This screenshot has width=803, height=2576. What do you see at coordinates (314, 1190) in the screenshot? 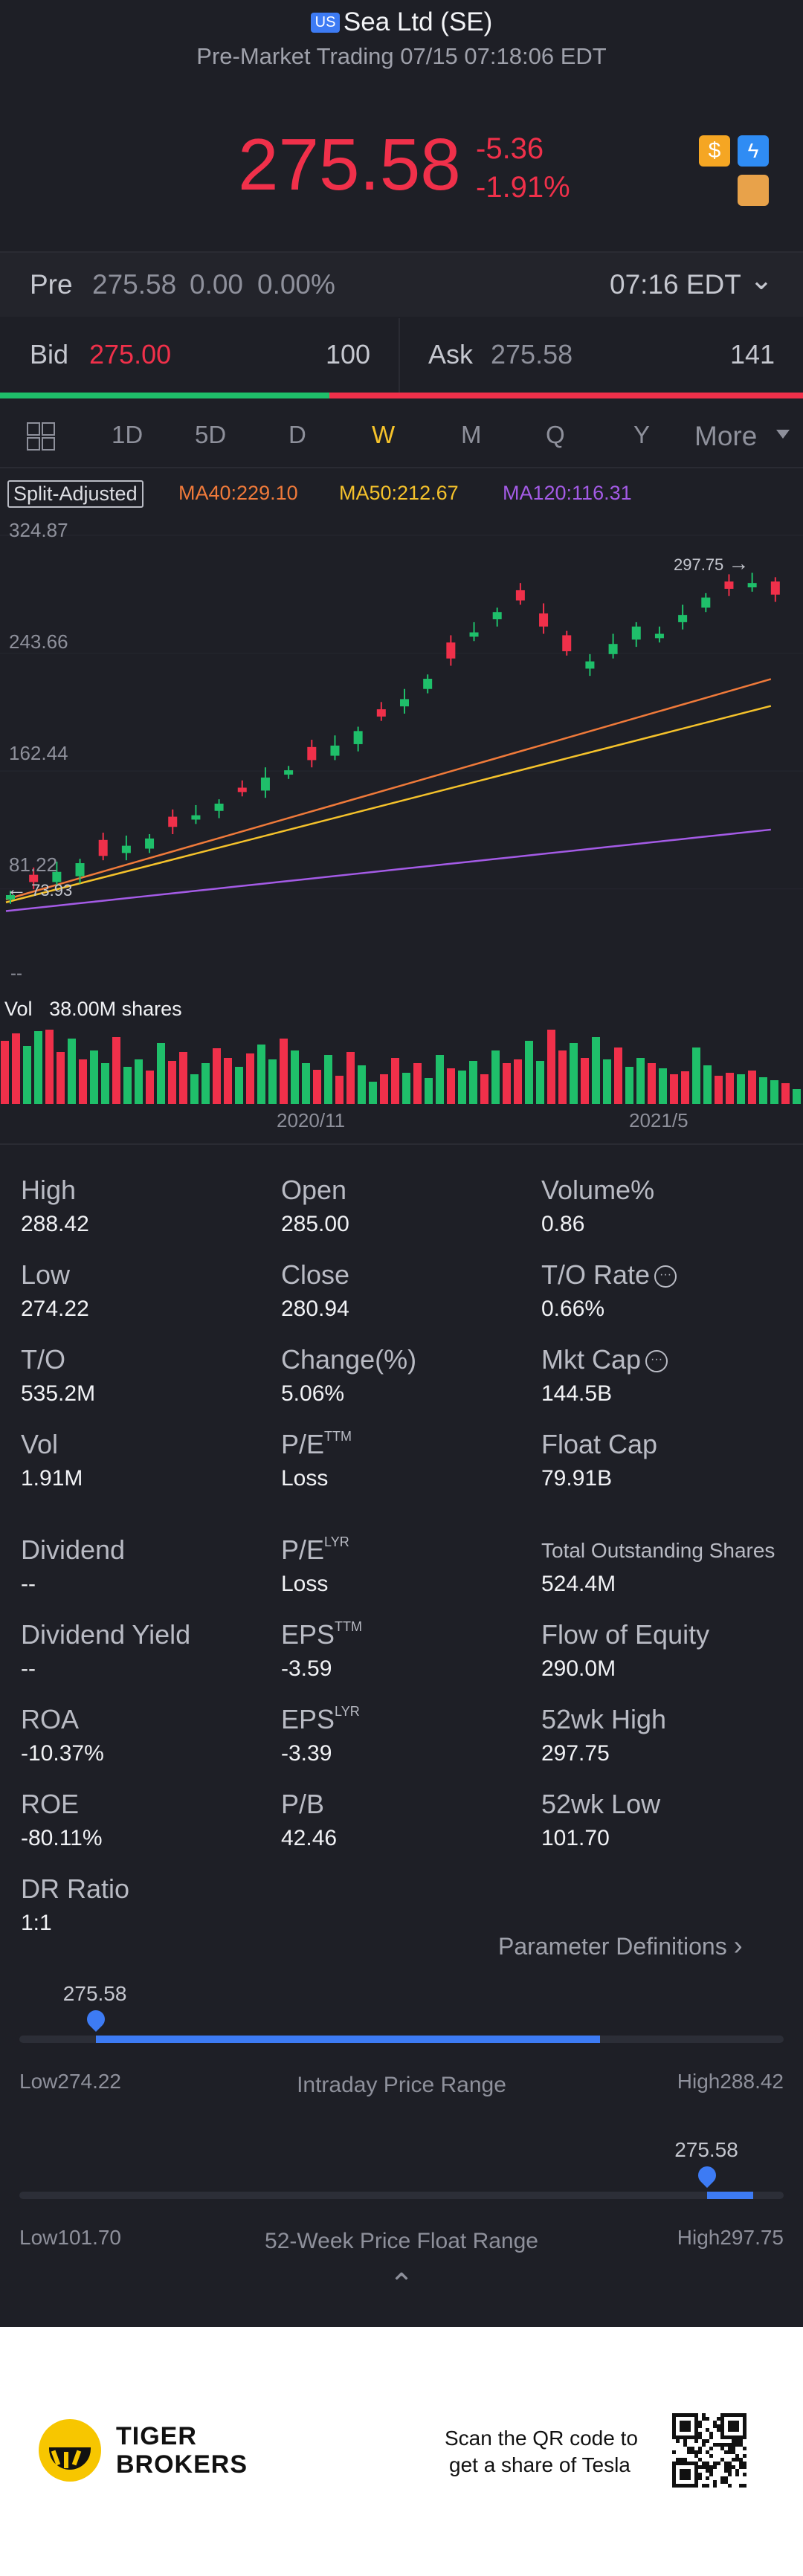
I see `stat-label-text: Open` at bounding box center [314, 1190].